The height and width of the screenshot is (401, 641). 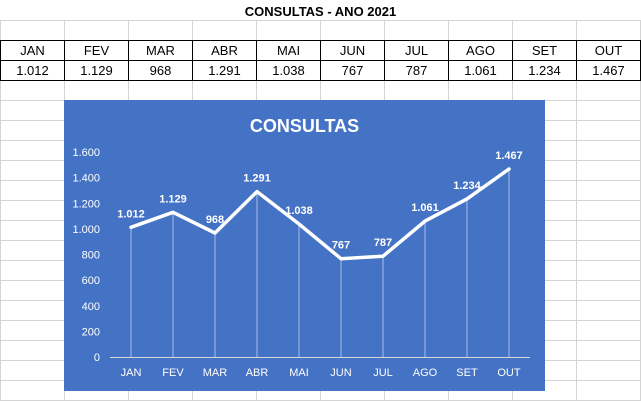 What do you see at coordinates (160, 70) in the screenshot?
I see `table-value-cell: 968` at bounding box center [160, 70].